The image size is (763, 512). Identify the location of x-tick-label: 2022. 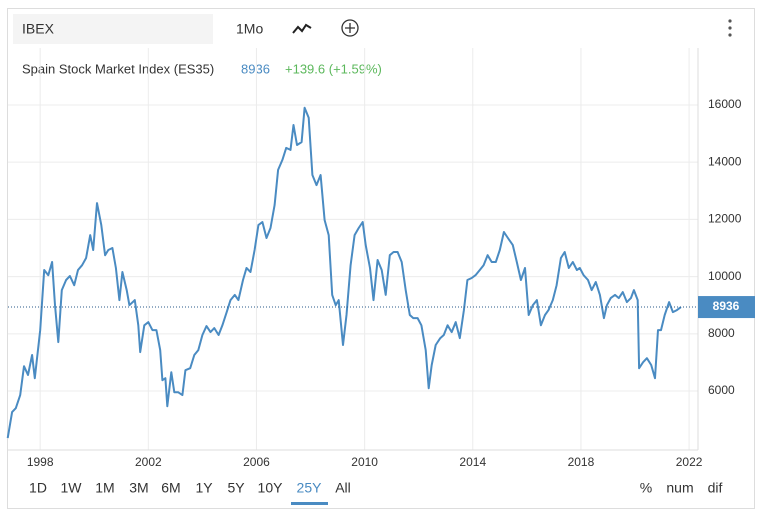
(689, 462).